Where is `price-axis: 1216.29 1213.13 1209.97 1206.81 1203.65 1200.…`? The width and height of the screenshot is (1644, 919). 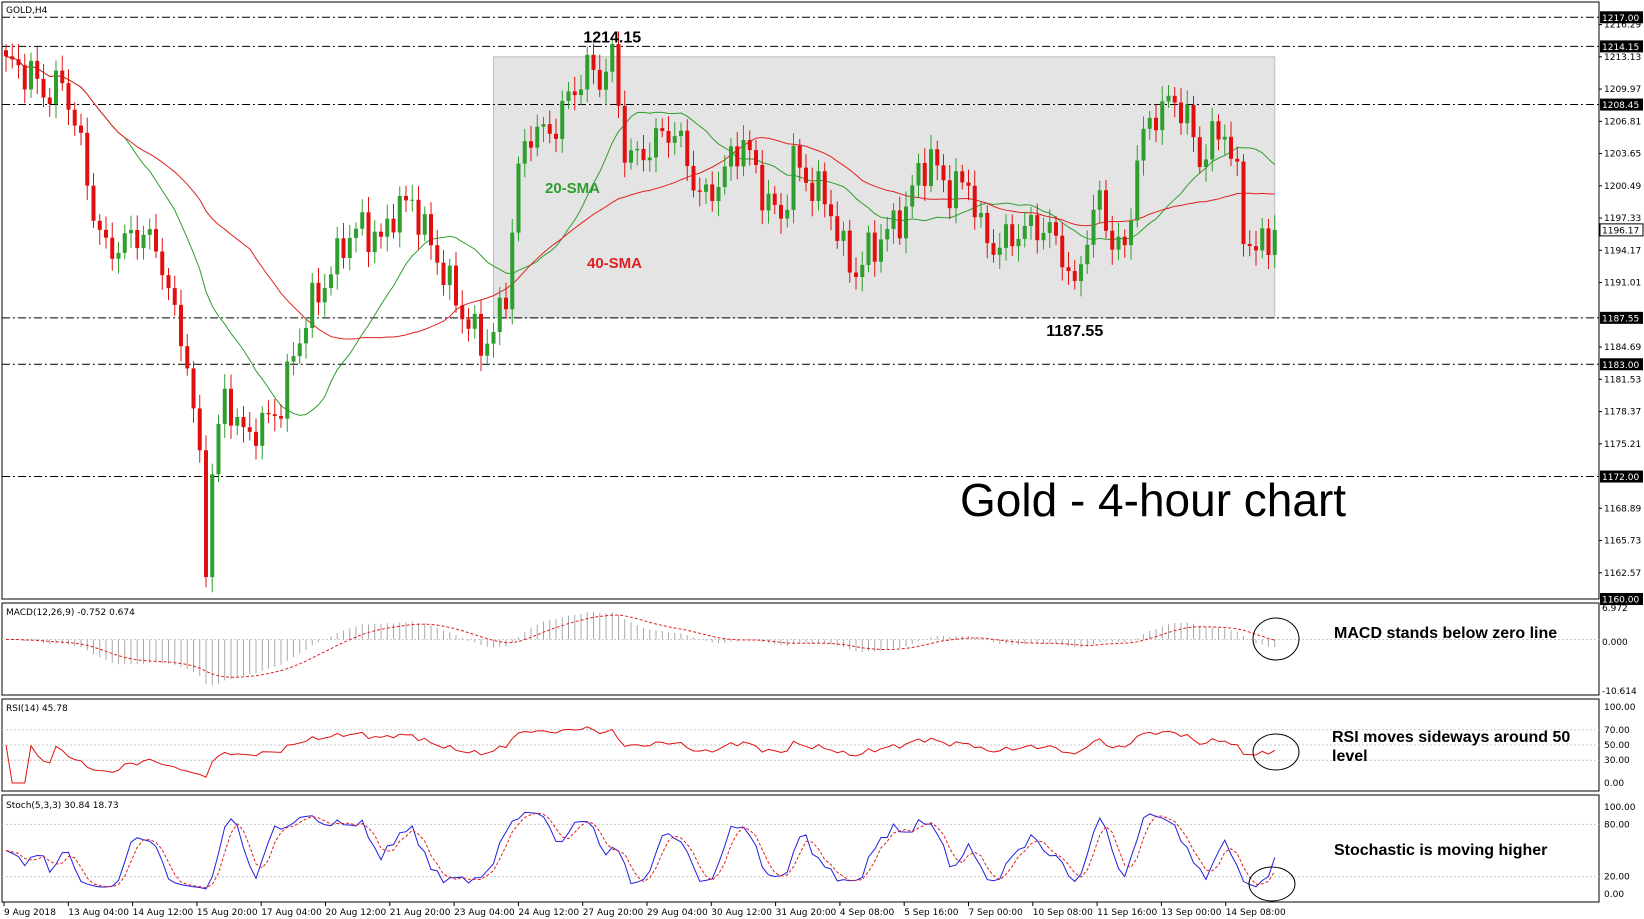
price-axis: 1216.29 1213.13 1209.97 1206.81 1203.65 1200.… is located at coordinates (1621, 300).